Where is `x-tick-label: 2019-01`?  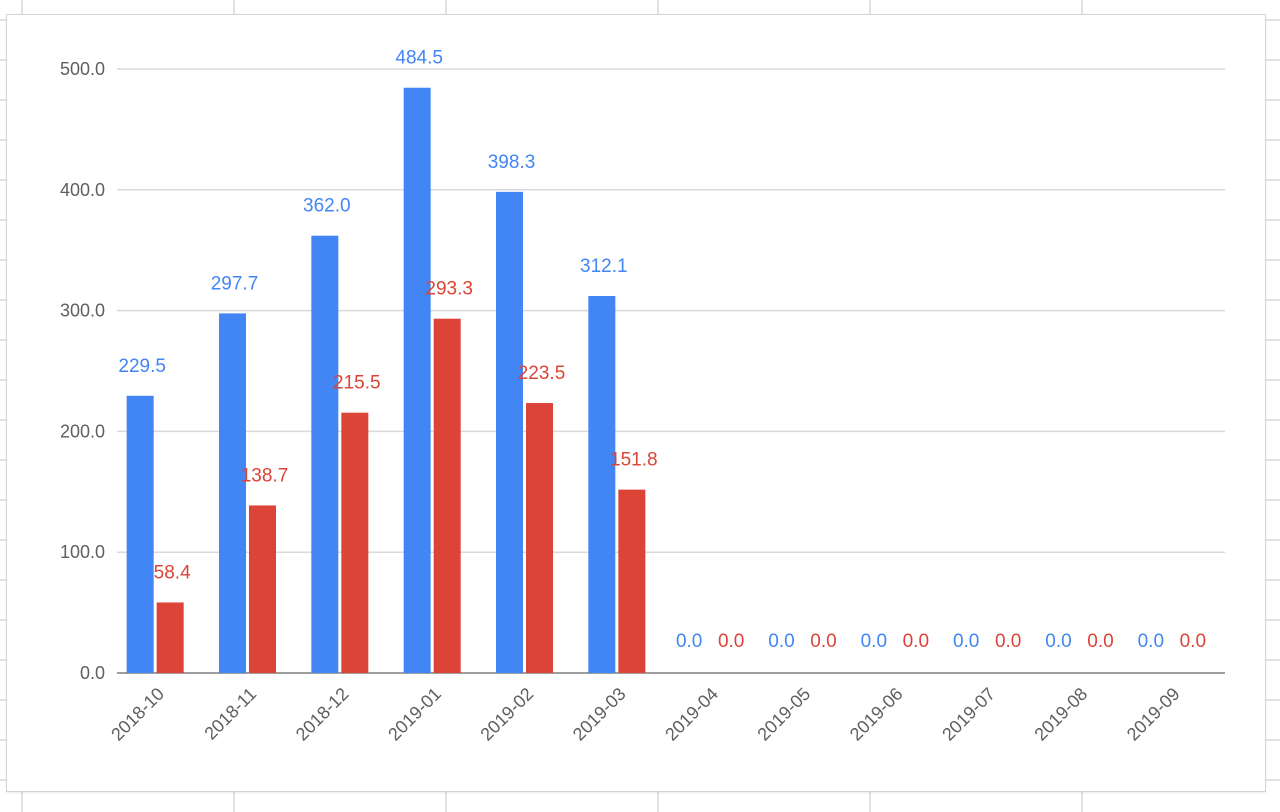 x-tick-label: 2019-01 is located at coordinates (414, 714).